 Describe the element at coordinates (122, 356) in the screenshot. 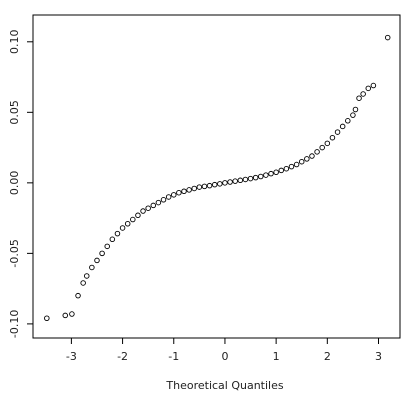

I see `x-tick-label: -2` at that location.